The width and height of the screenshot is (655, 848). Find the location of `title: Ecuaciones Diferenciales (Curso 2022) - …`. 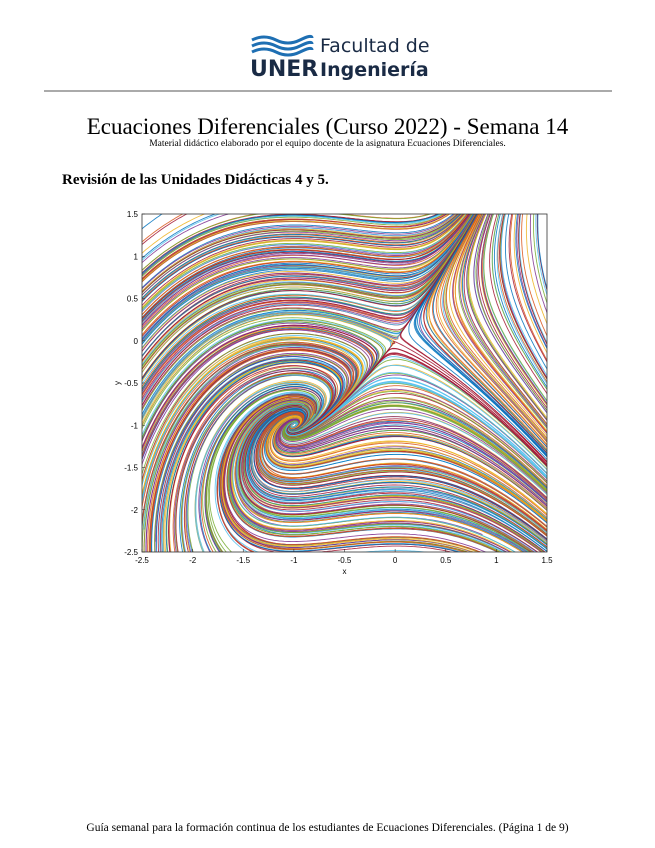

title: Ecuaciones Diferenciales (Curso 2022) - … is located at coordinates (327, 126).